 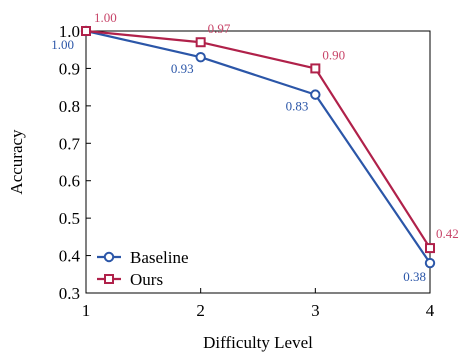 What do you see at coordinates (69, 68) in the screenshot?
I see `y-tick-label: 0.9` at bounding box center [69, 68].